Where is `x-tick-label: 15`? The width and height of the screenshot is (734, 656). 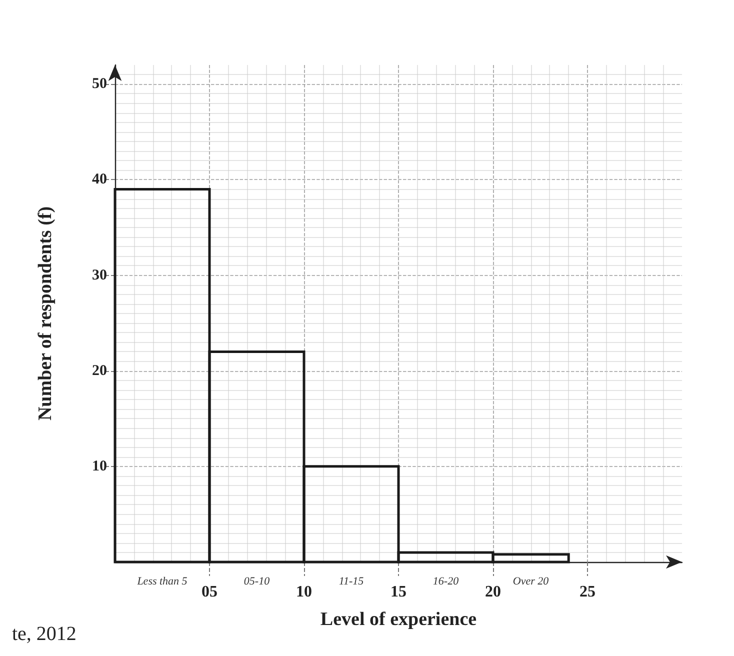 x-tick-label: 15 is located at coordinates (398, 592).